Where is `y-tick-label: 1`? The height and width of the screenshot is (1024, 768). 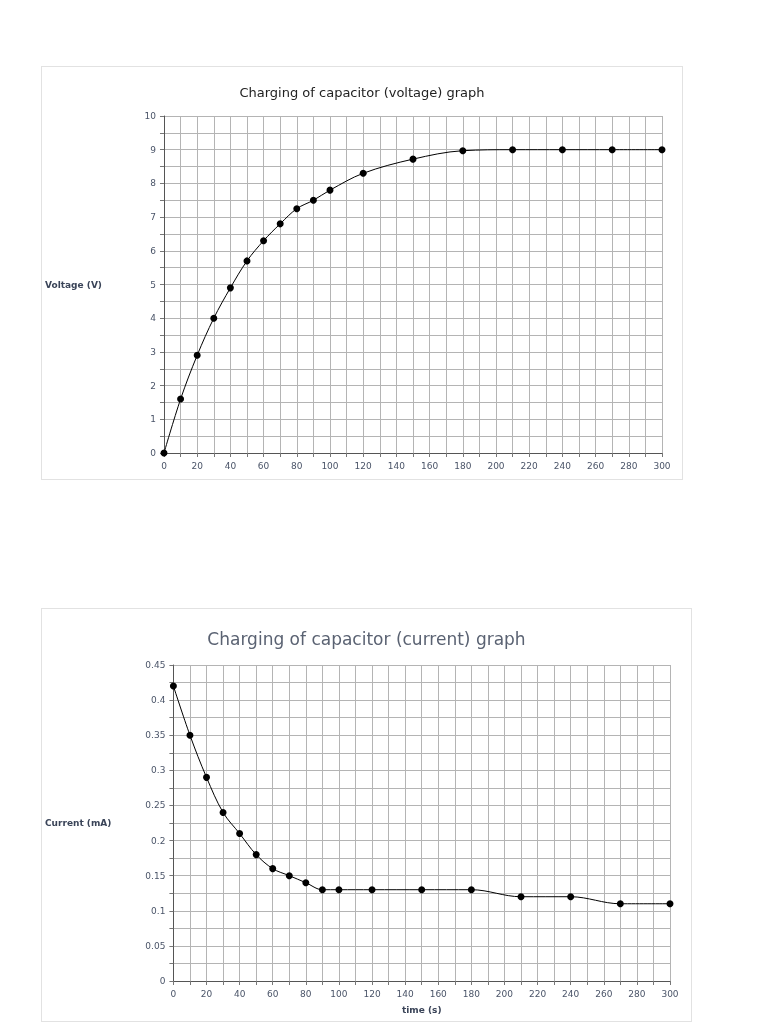
y-tick-label: 1 is located at coordinates (153, 419).